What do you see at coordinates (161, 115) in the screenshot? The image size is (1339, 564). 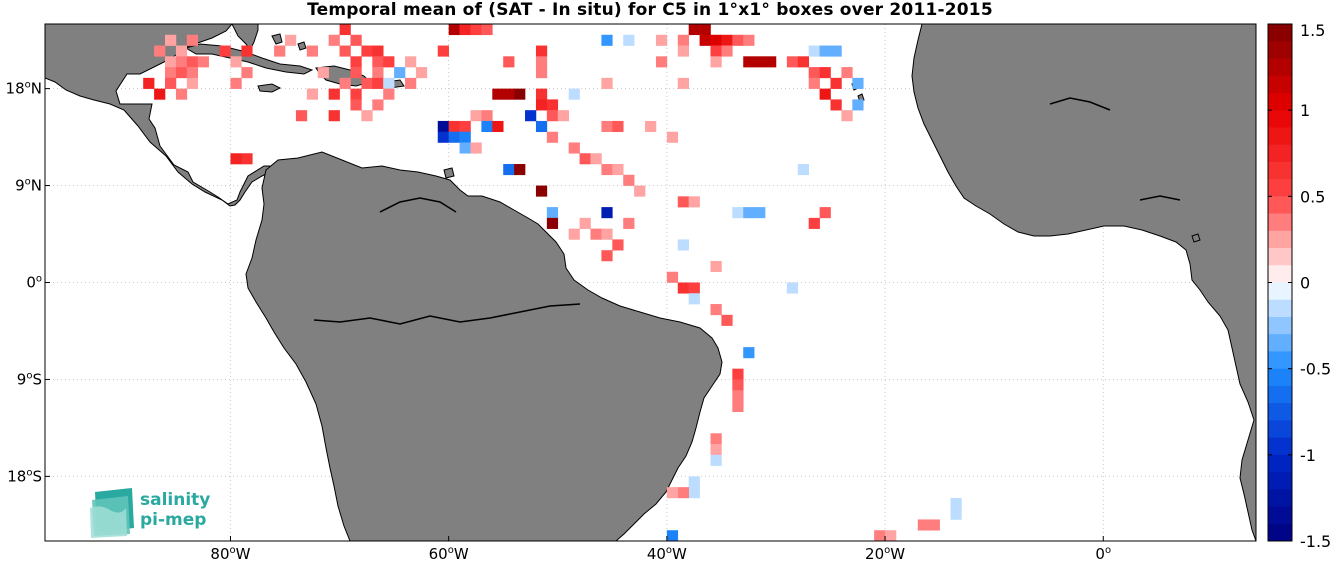 I see `land-central-america` at bounding box center [161, 115].